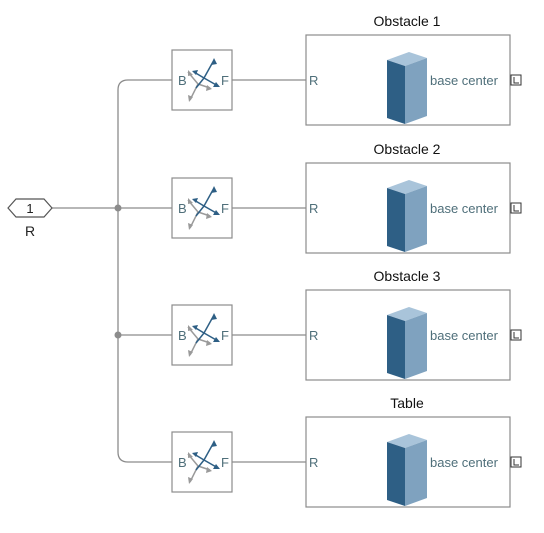 The image size is (544, 533). Describe the element at coordinates (30, 218) in the screenshot. I see `inport-block: 1 R` at that location.